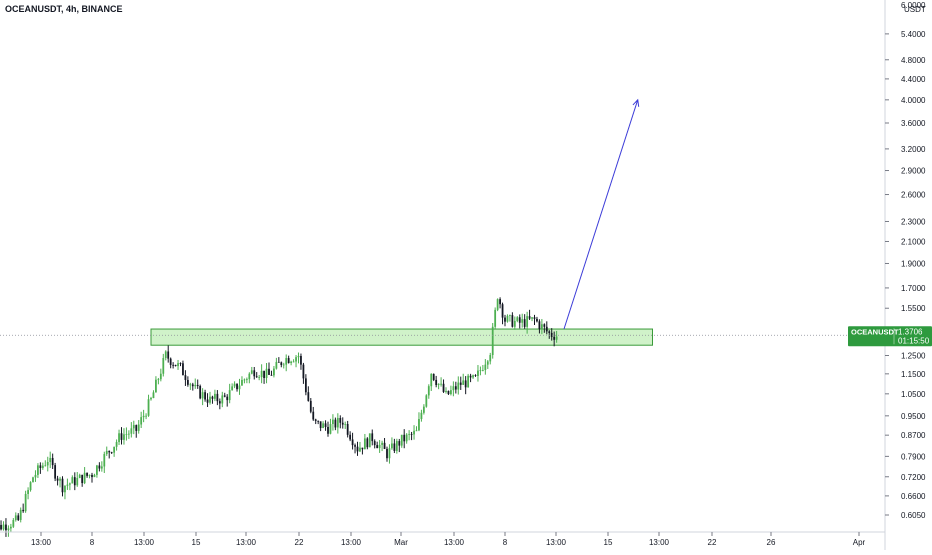 Image resolution: width=932 pixels, height=555 pixels. What do you see at coordinates (914, 340) in the screenshot?
I see `badge-countdown: 01:15:50` at bounding box center [914, 340].